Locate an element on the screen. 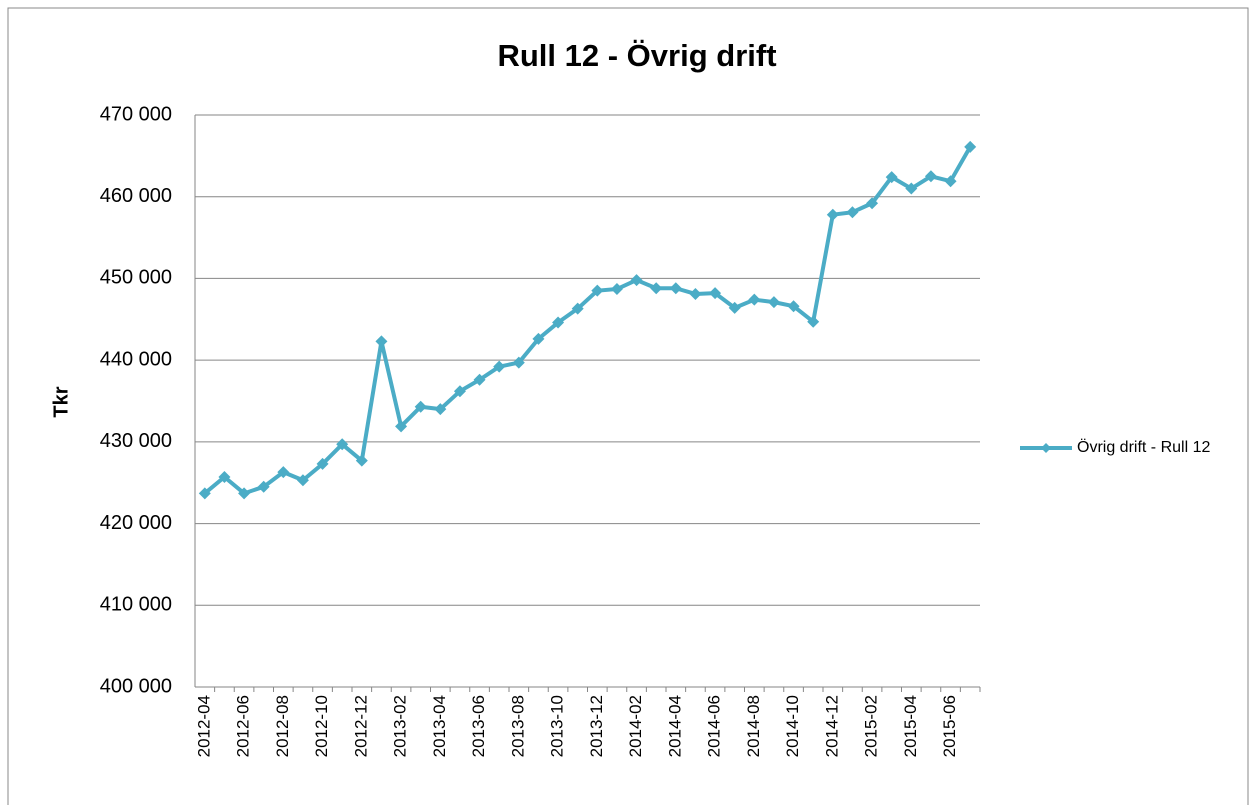 This screenshot has width=1250, height=805. chart-title: Rull 12 - Övrig drift is located at coordinates (636, 55).